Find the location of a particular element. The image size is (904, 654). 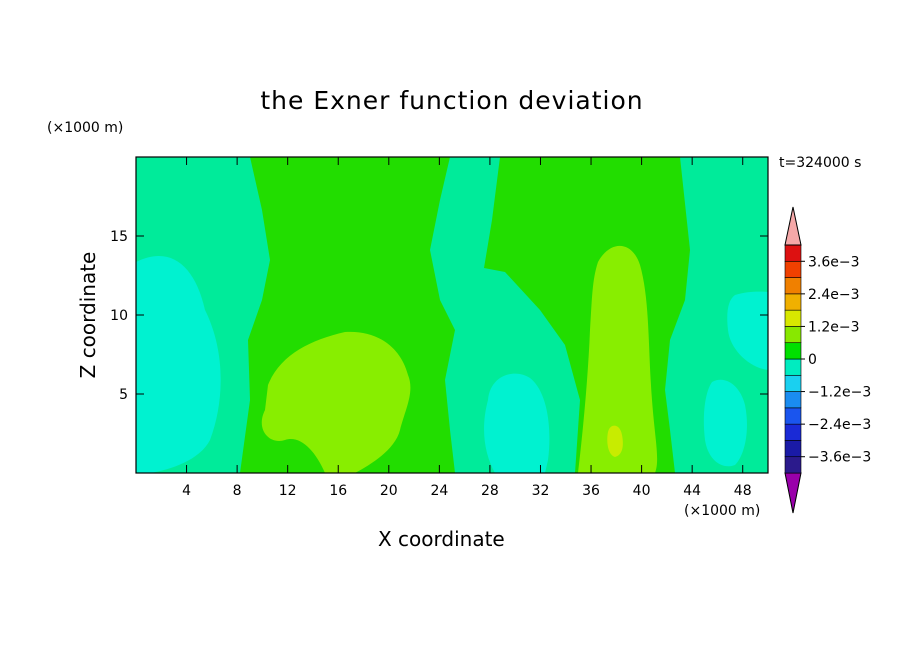

x-tick-label: 8 is located at coordinates (237, 491).